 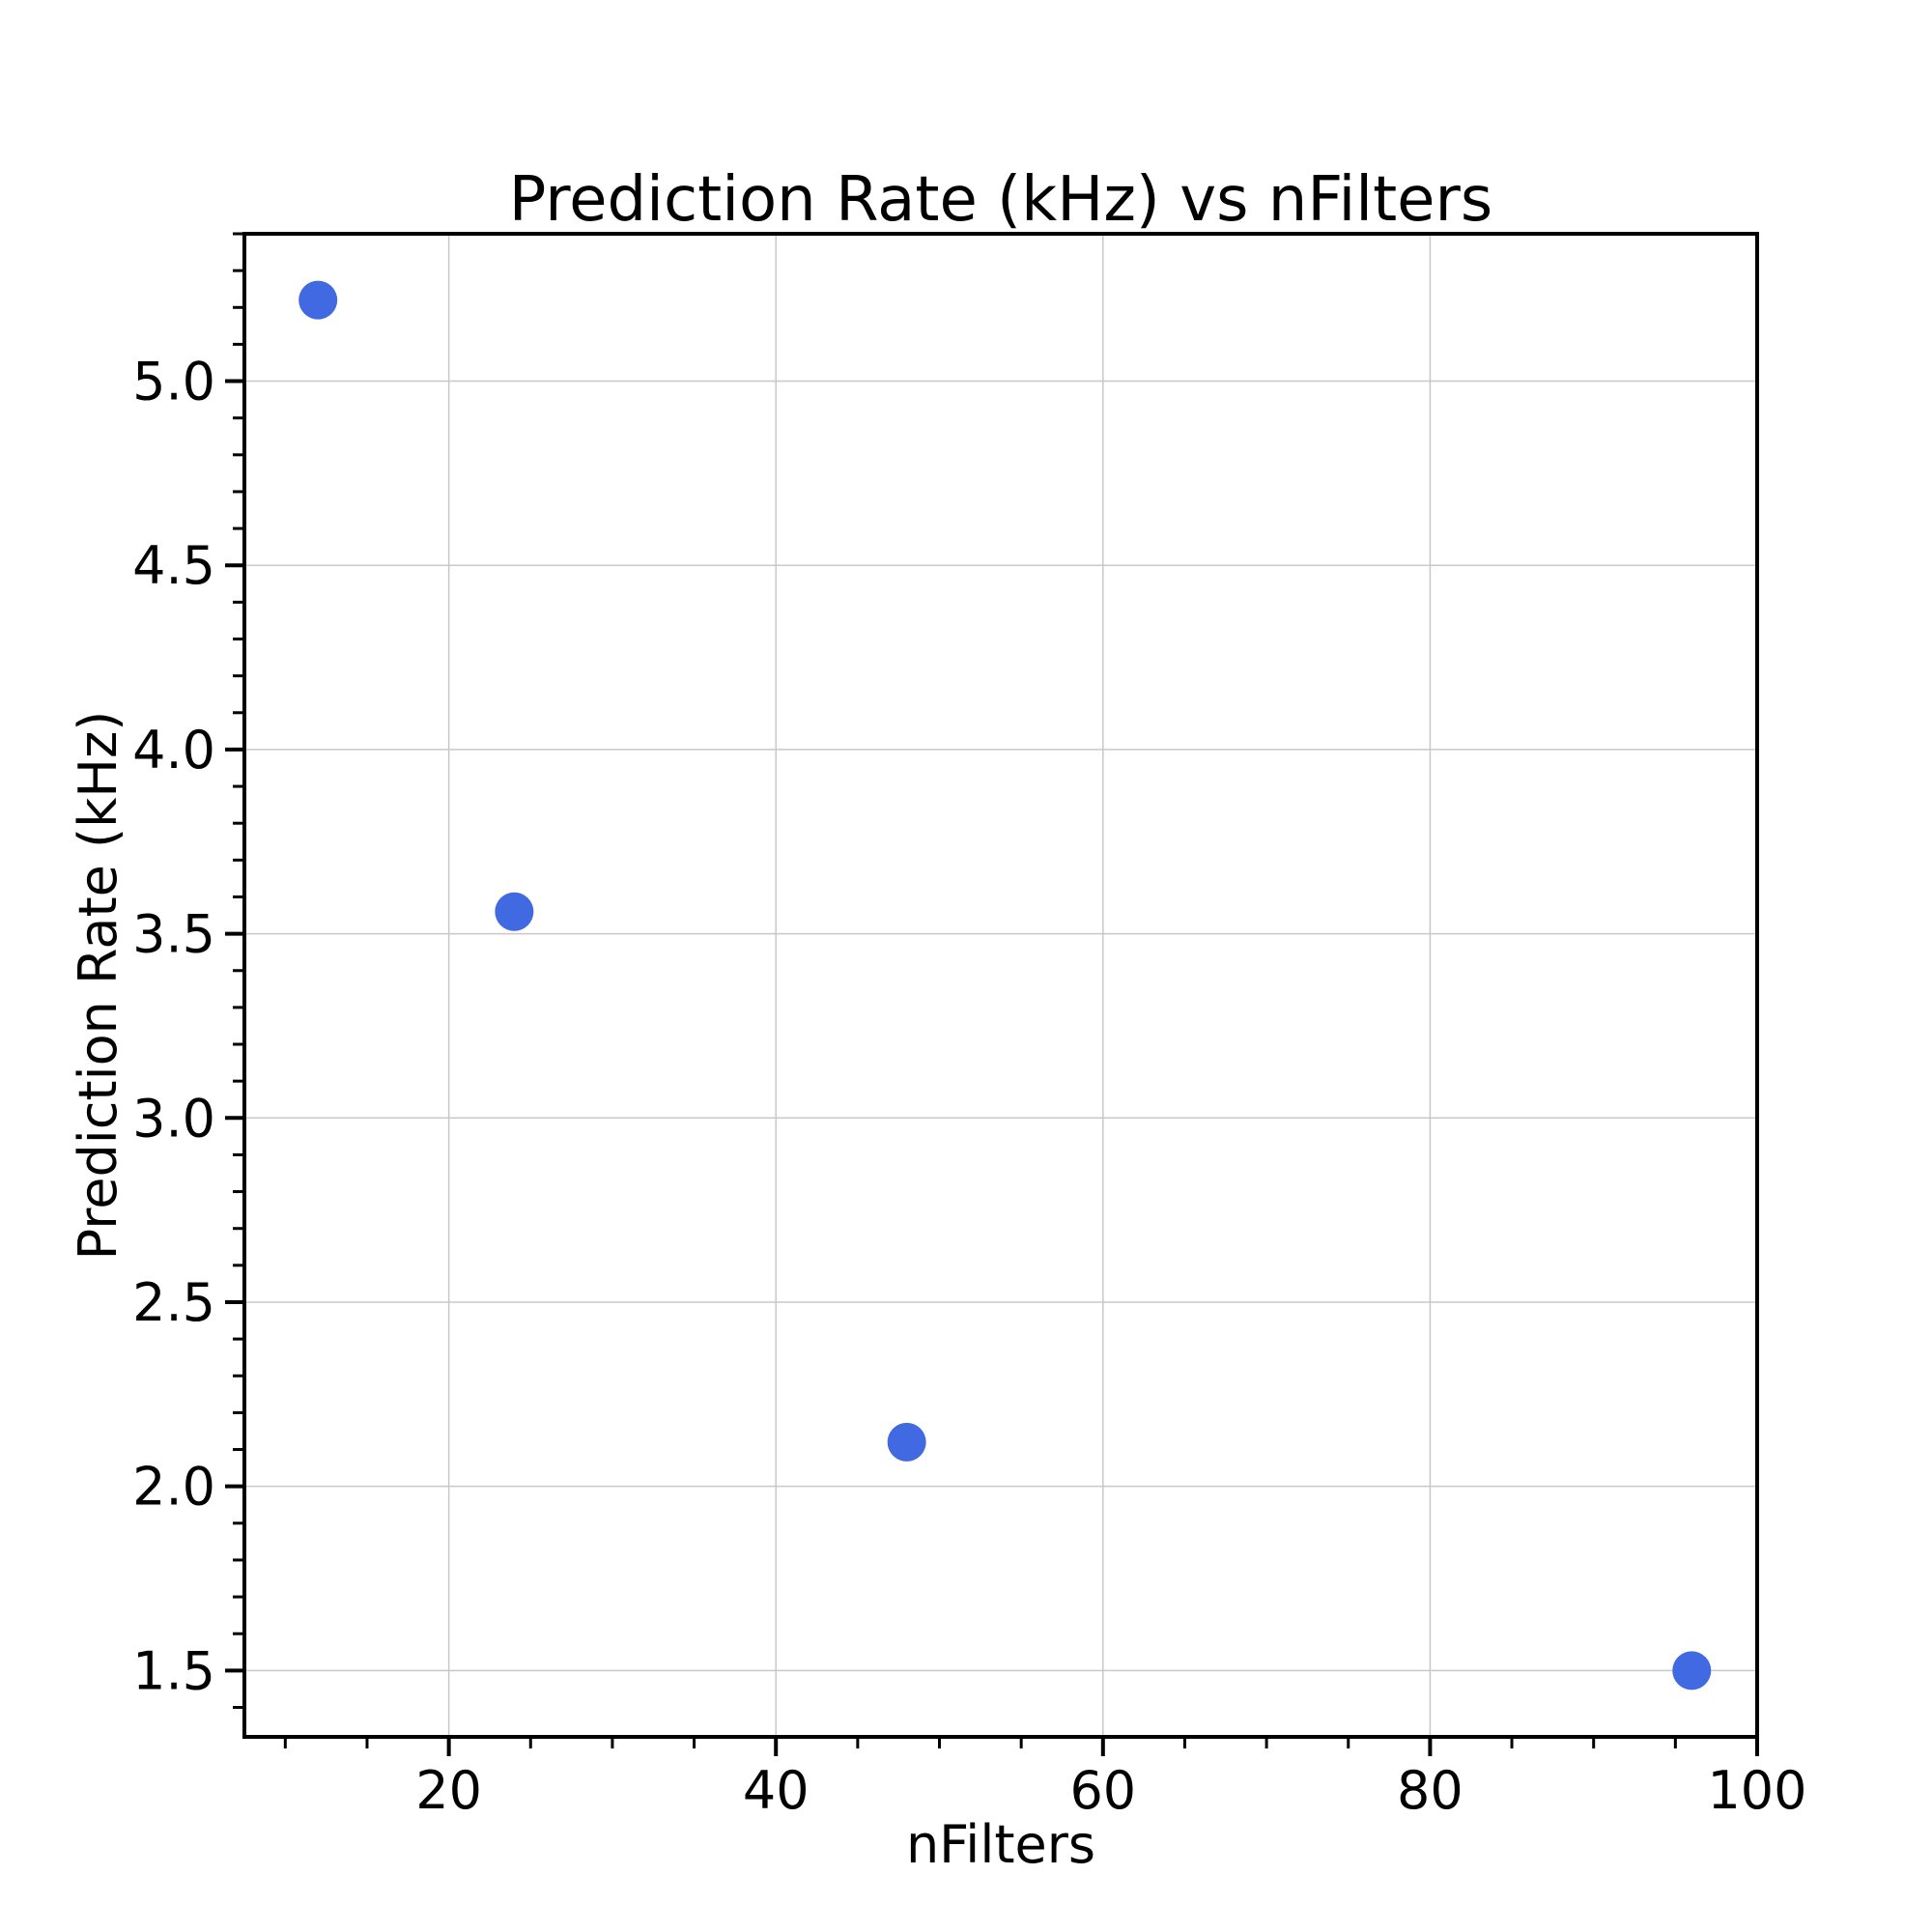 I want to click on y-tick-label: 3.0, so click(x=173, y=1118).